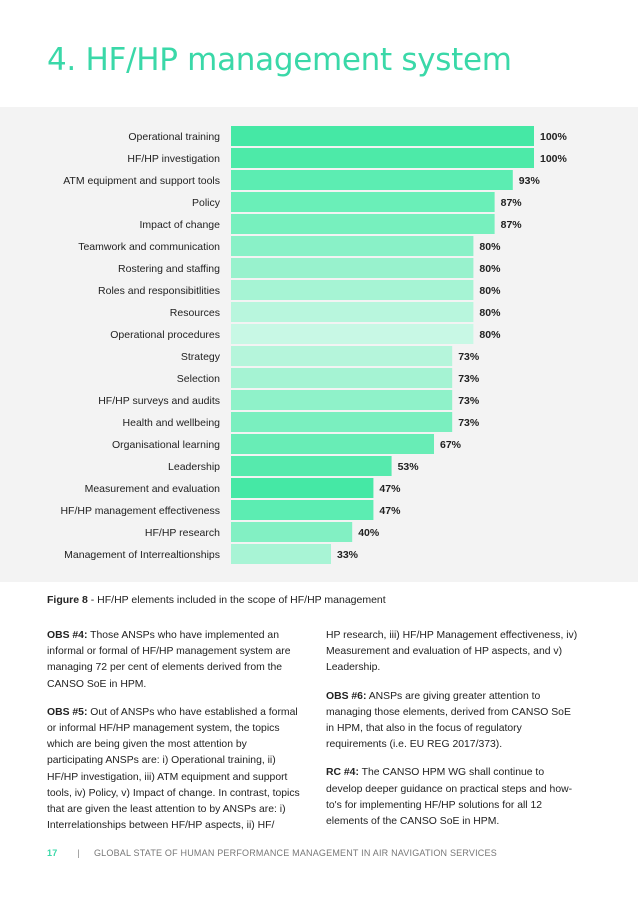 This screenshot has width=638, height=902. I want to click on category-label: Impact of change, so click(179, 225).